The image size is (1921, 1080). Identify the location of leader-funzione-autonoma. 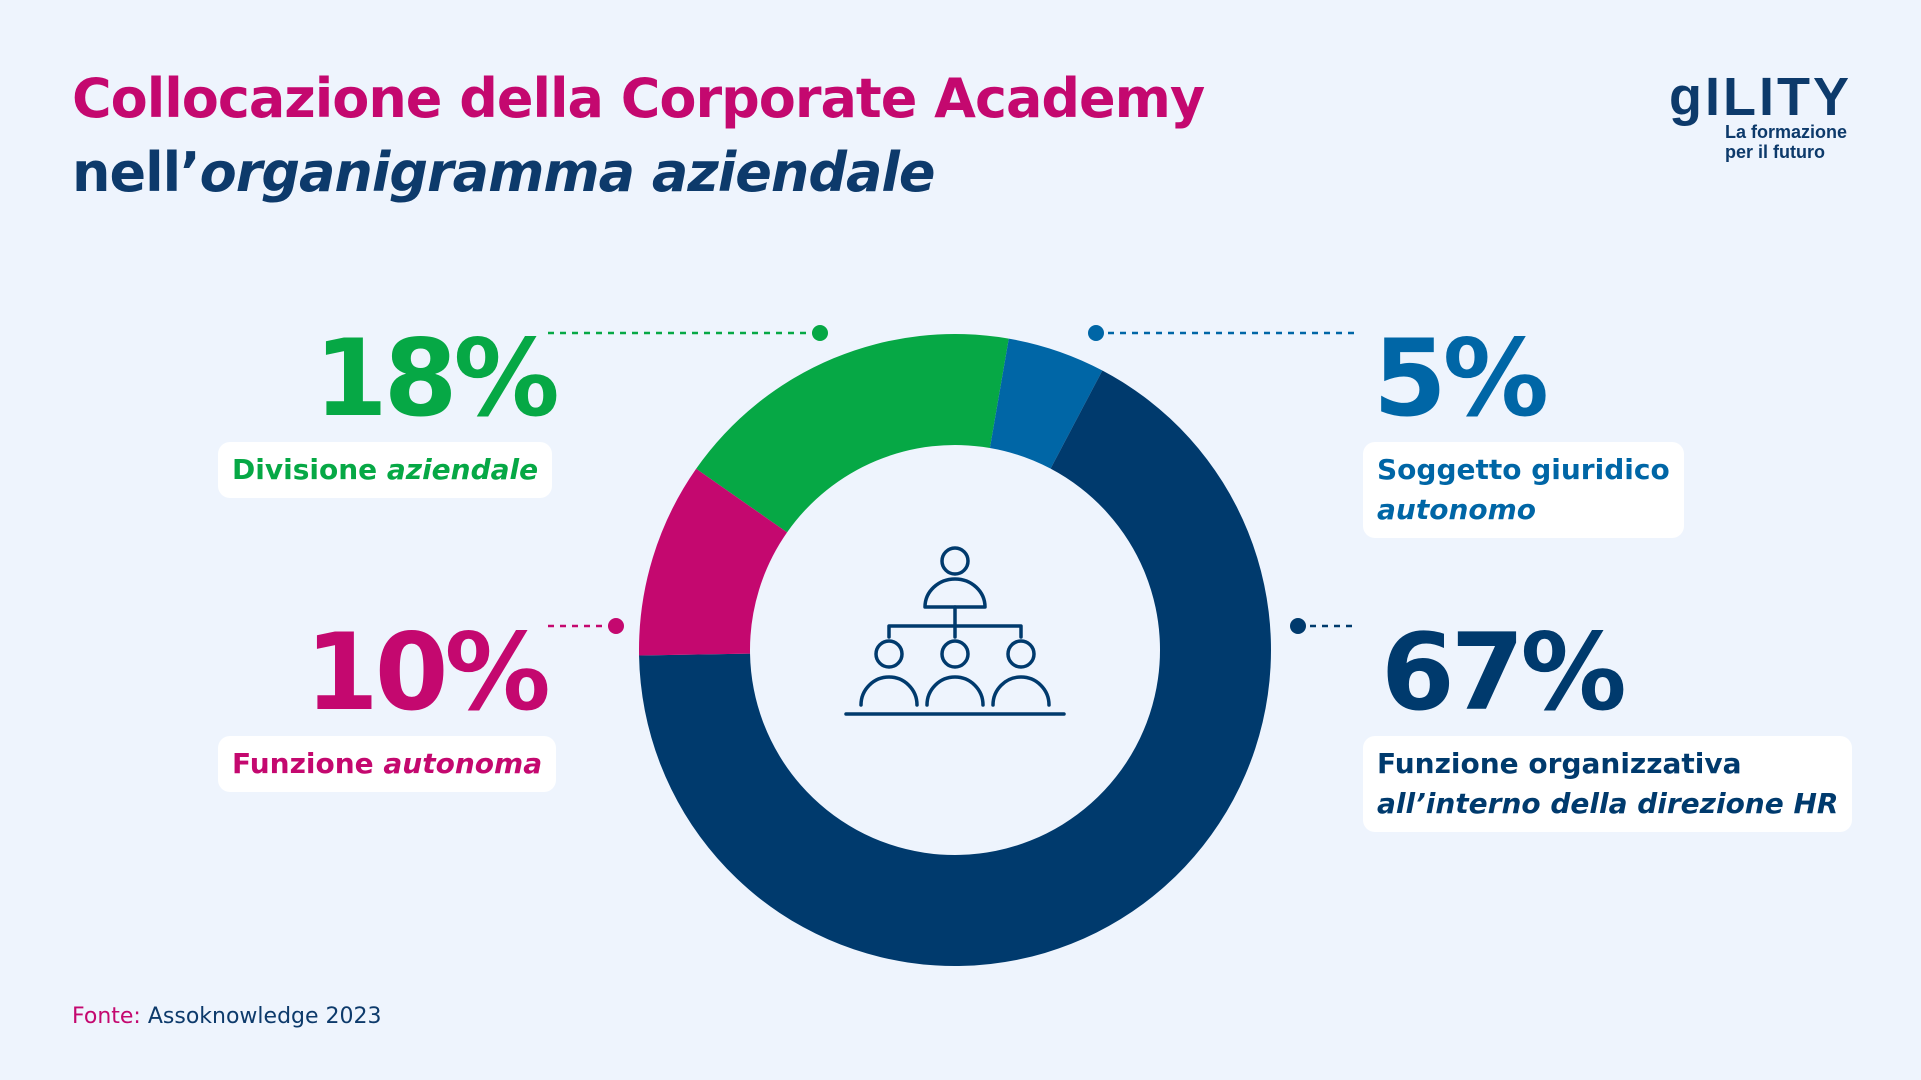
(586, 626).